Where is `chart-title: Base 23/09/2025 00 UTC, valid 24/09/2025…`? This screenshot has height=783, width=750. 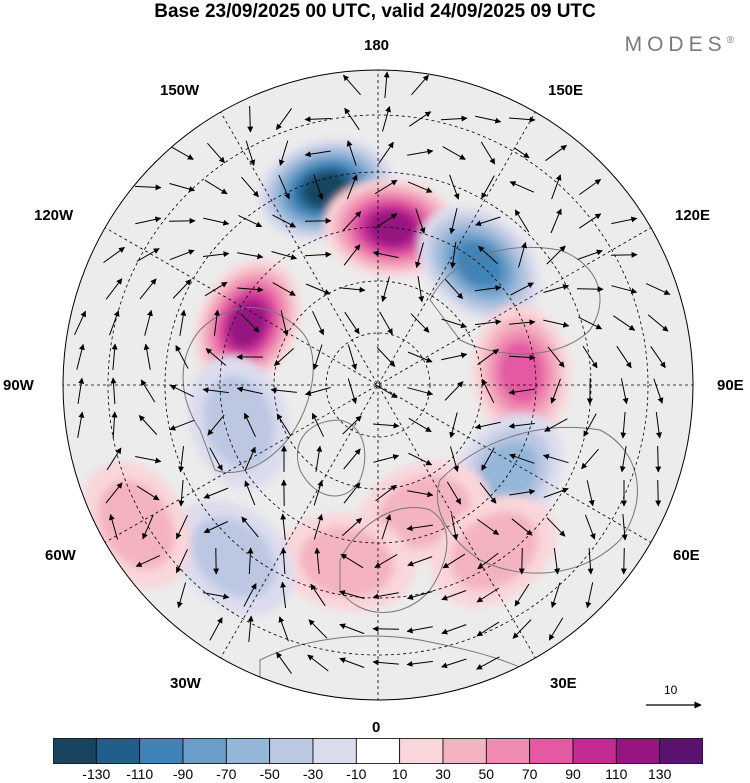
chart-title: Base 23/09/2025 00 UTC, valid 24/09/2025… is located at coordinates (375, 11).